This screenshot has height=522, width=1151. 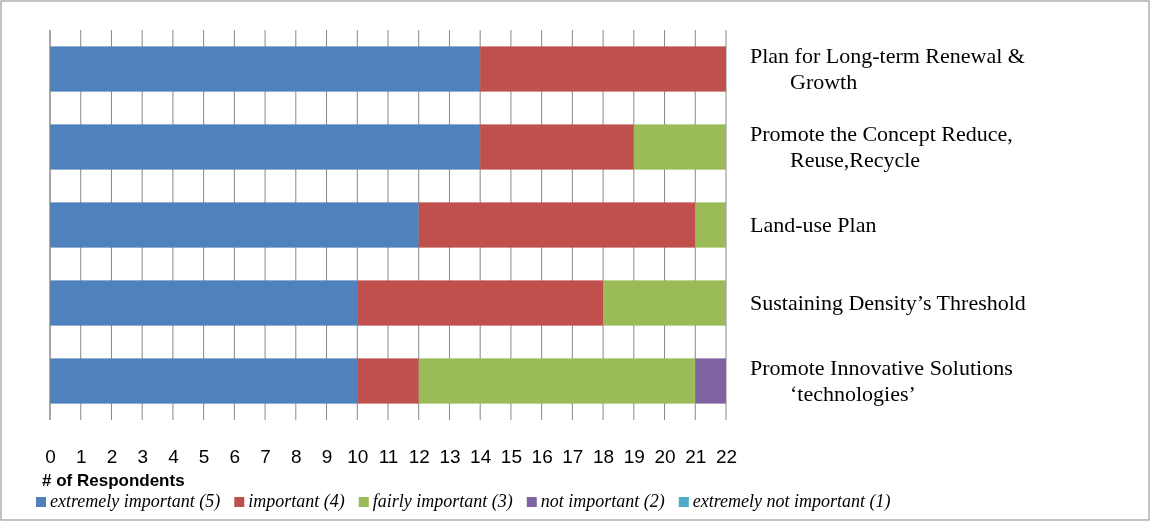 I want to click on x-tick-label: 16, so click(x=542, y=457).